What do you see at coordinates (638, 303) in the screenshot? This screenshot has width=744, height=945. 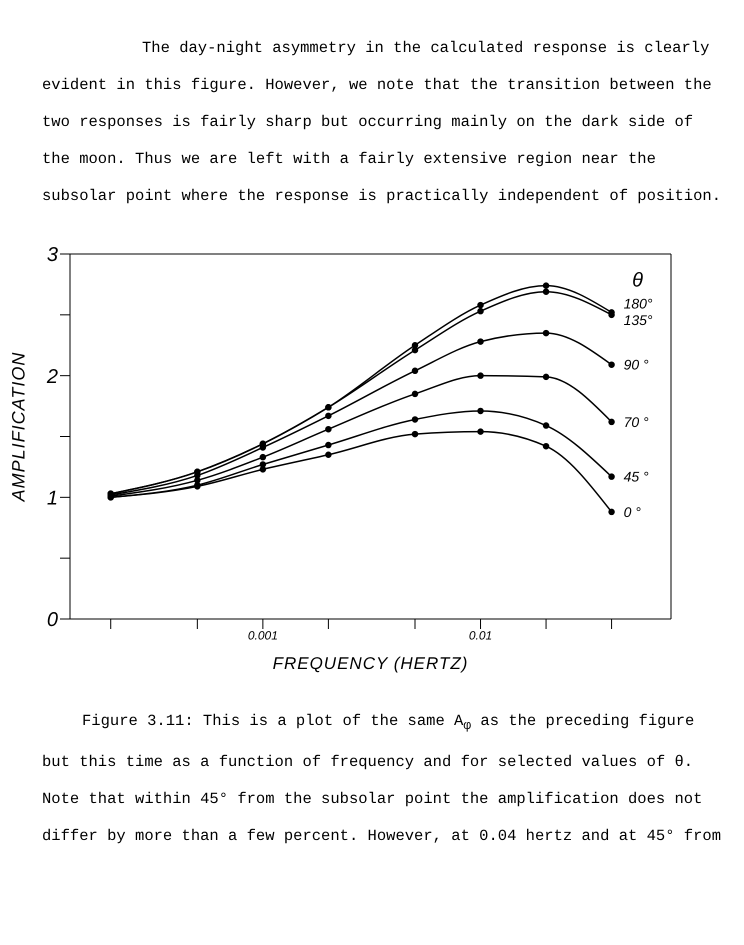 I see `series-label: 180°` at bounding box center [638, 303].